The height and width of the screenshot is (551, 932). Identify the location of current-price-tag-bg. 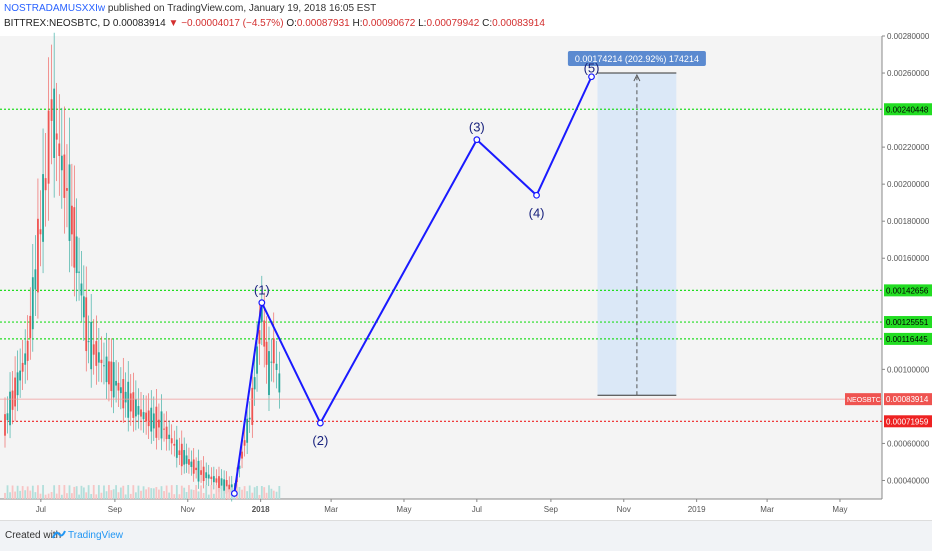
(908, 399).